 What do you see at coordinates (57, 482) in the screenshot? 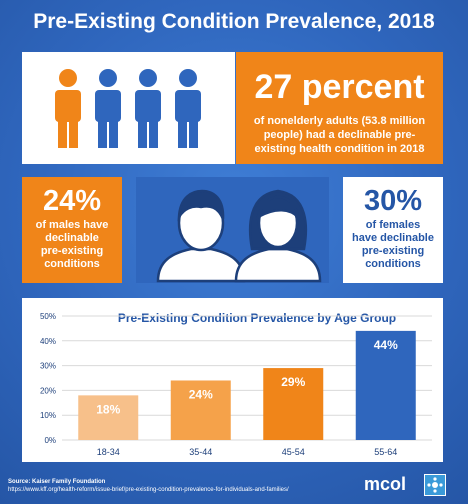
I see `source-label: Source: Kaiser Family Foundation` at bounding box center [57, 482].